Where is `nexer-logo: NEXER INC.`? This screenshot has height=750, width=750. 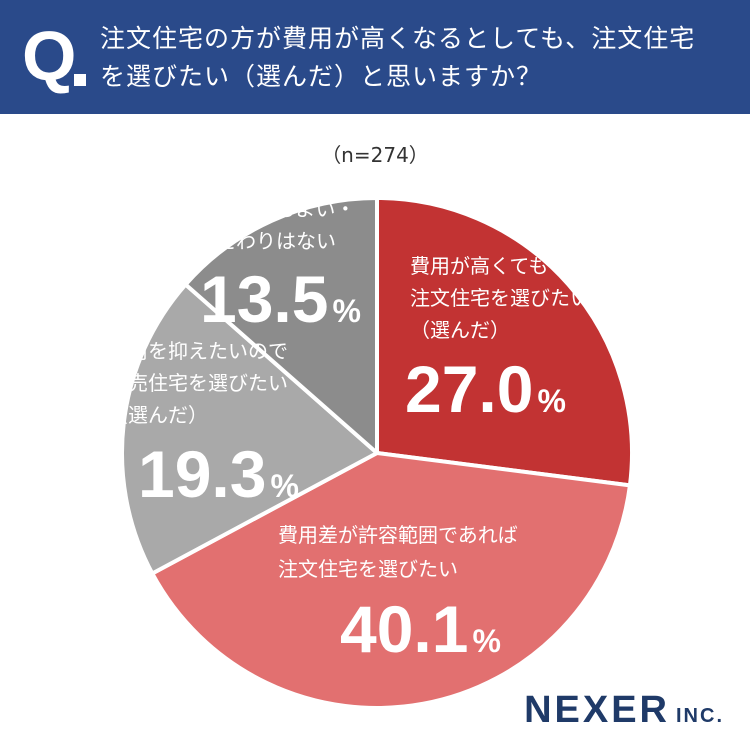
nexer-logo: NEXER INC. is located at coordinates (624, 710).